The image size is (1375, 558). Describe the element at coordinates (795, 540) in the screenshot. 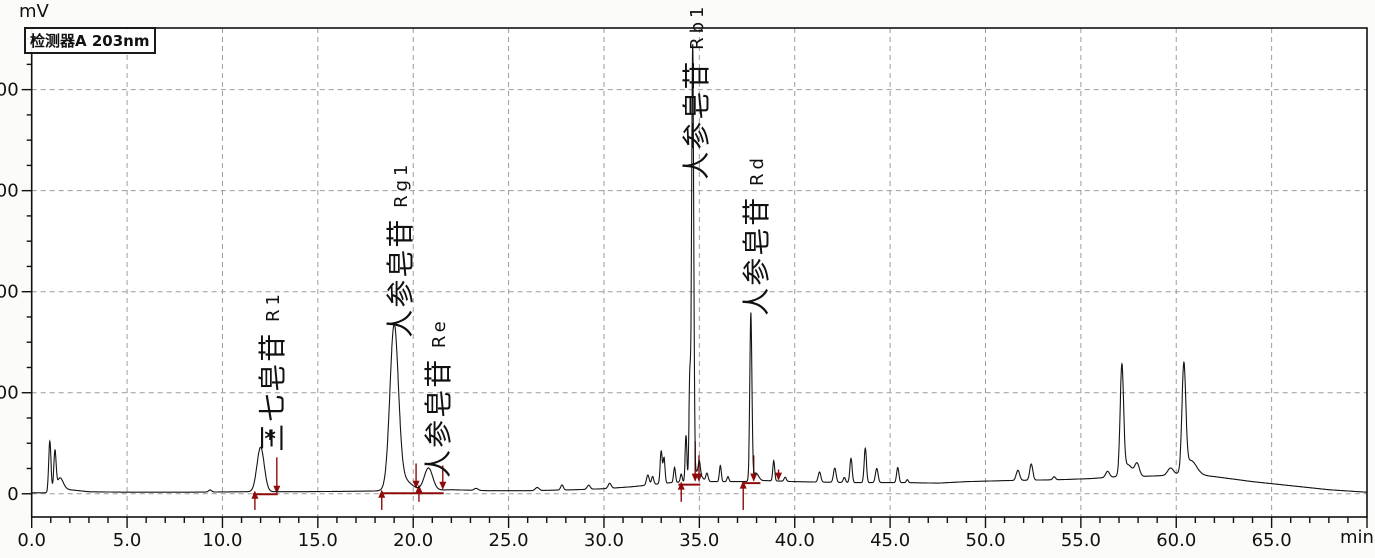

I see `x-tick-label: 40.0` at that location.